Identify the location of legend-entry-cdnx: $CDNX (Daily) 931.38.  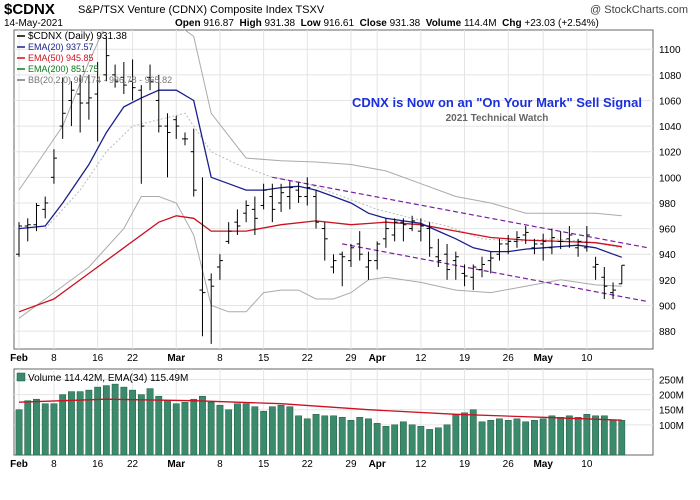
(77, 36).